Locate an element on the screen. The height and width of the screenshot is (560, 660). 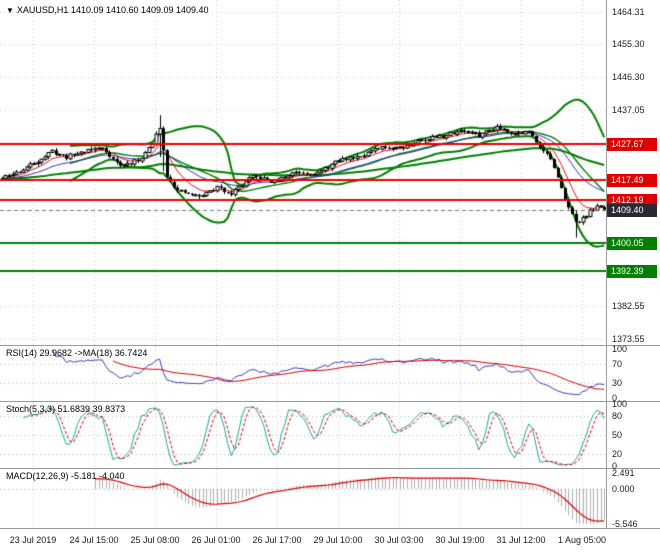
price-level-badge: 1427.67 is located at coordinates (632, 144).